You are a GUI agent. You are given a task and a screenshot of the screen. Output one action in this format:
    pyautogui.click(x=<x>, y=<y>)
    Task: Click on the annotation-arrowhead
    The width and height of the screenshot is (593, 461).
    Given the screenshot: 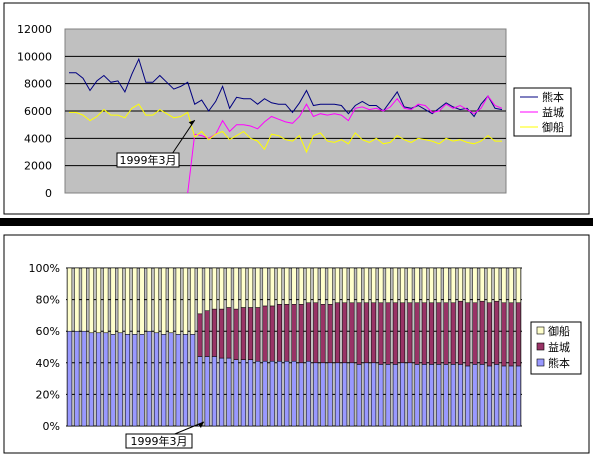 What is the action you would take?
    pyautogui.click(x=191, y=123)
    